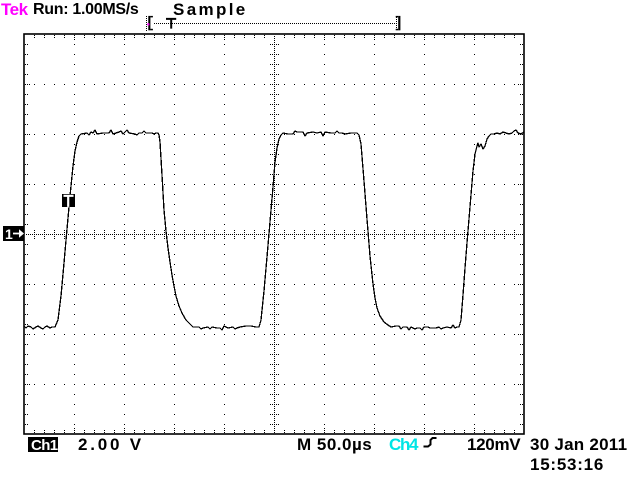 This screenshot has height=485, width=640. Describe the element at coordinates (9, 234) in the screenshot. I see `svg-text: 1` at that location.